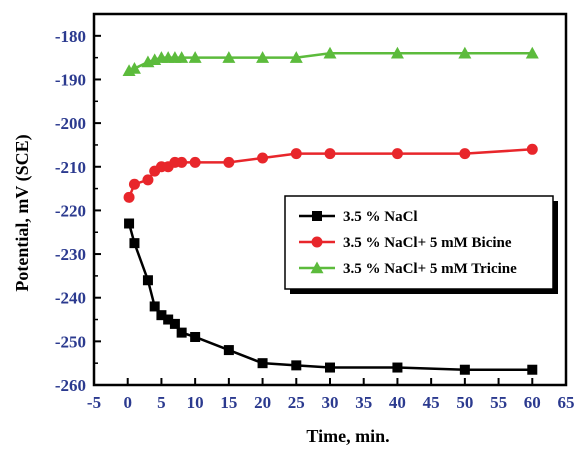  I want to click on y-tick-label: -210, so click(70, 167).